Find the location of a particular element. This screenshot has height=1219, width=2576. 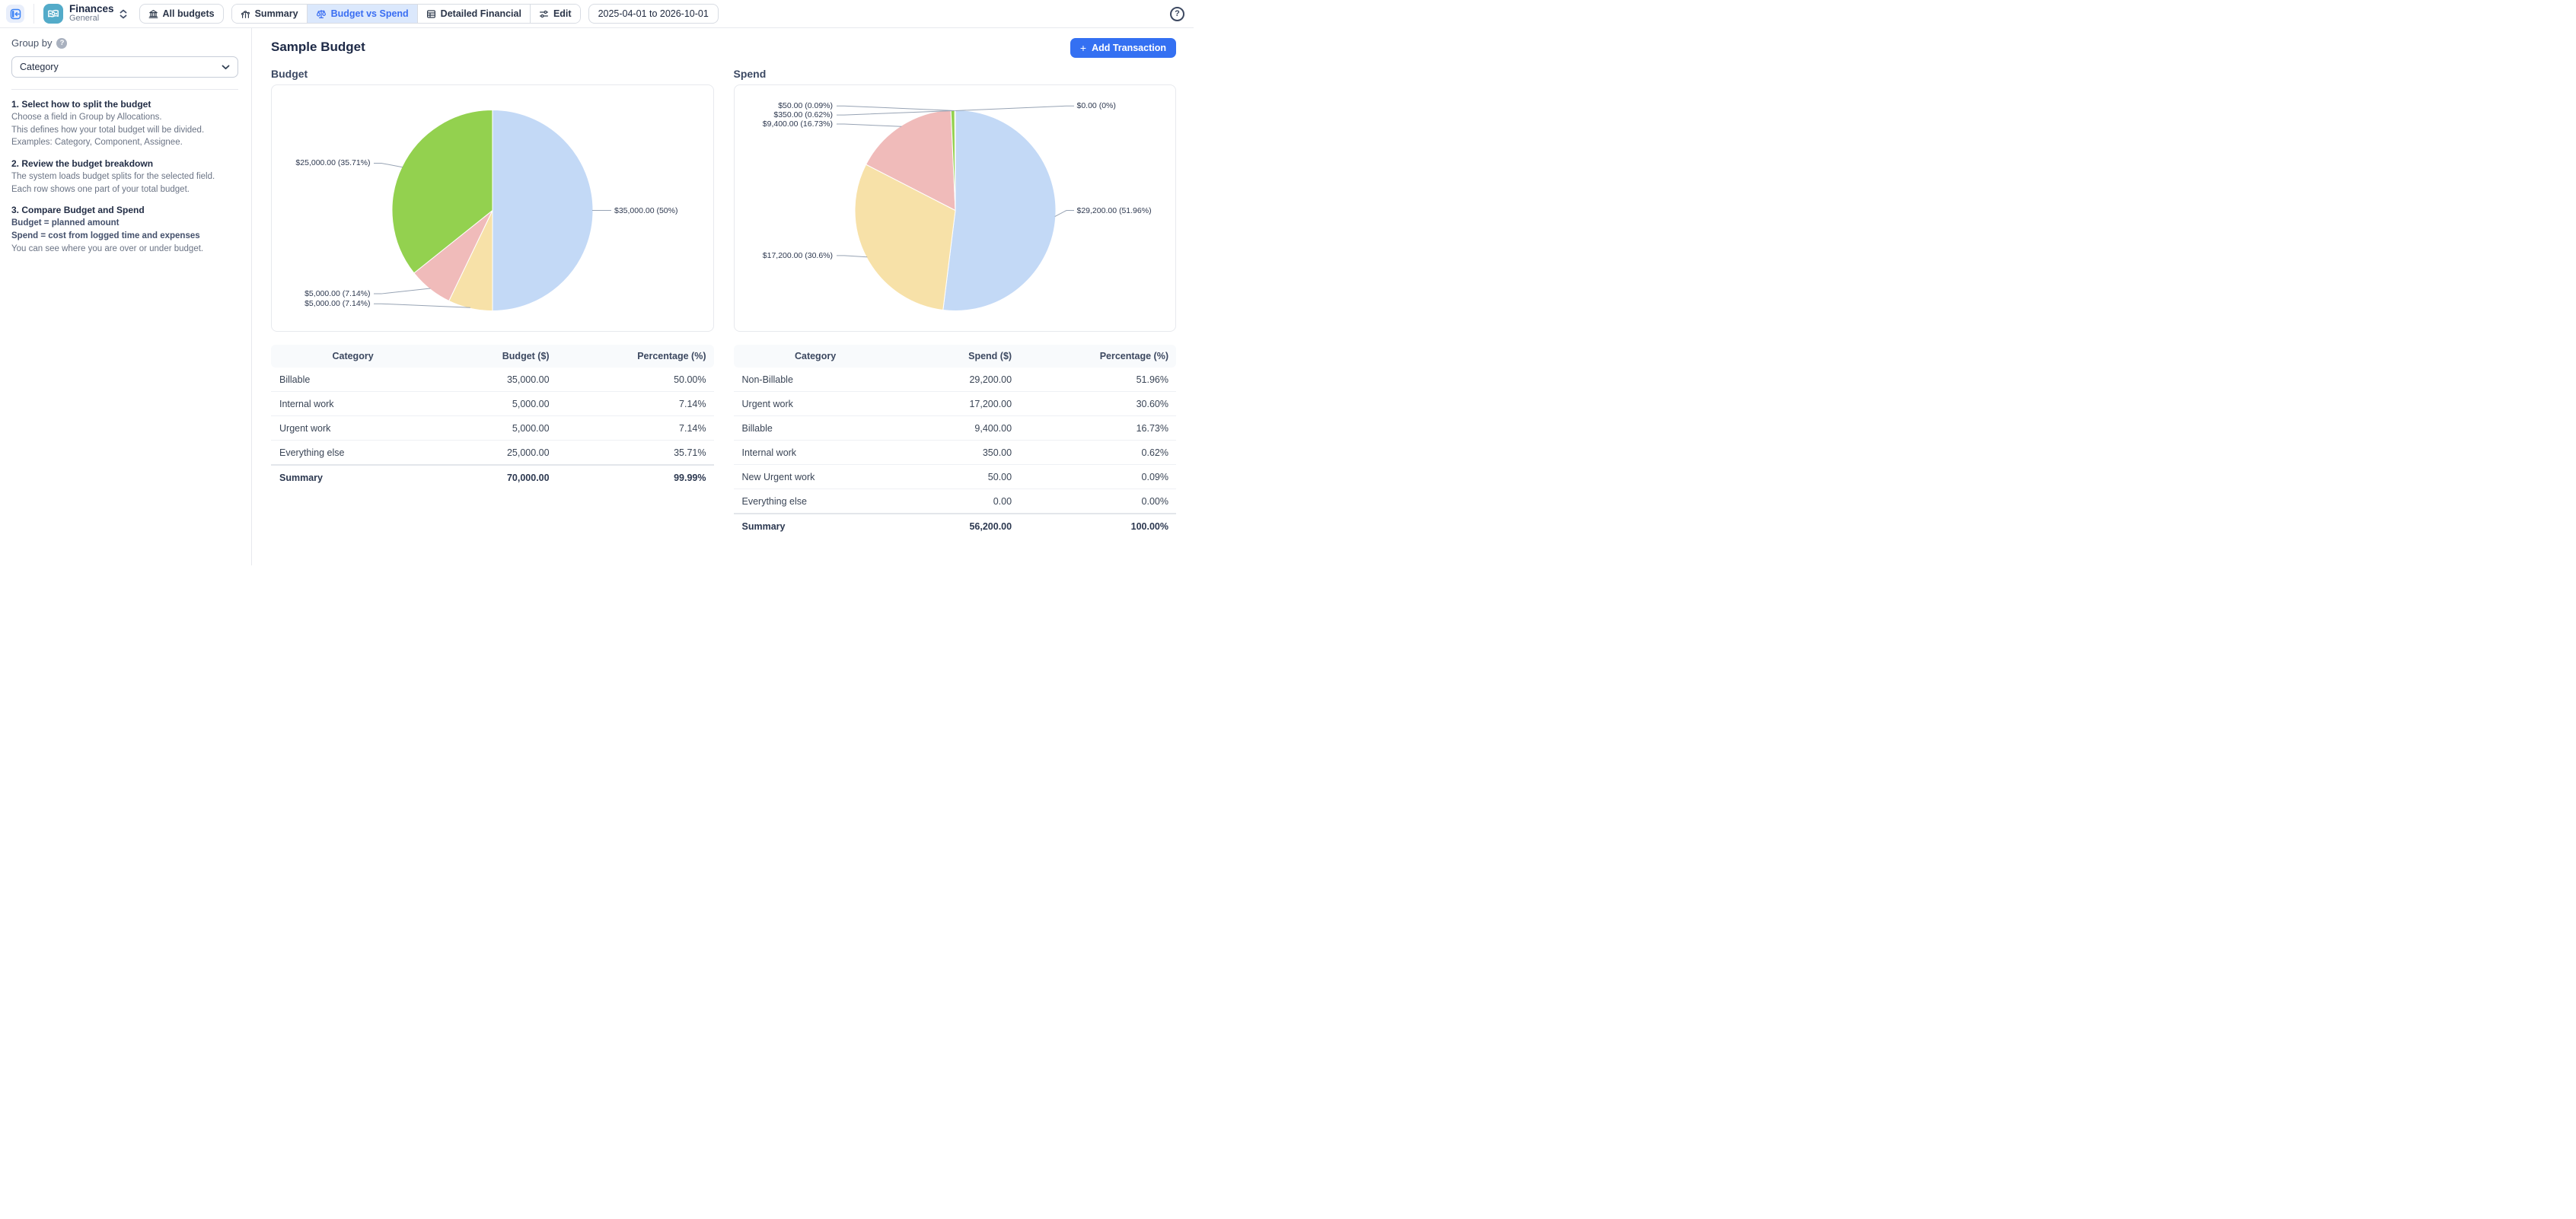

tab-summary: Summary is located at coordinates (269, 14).